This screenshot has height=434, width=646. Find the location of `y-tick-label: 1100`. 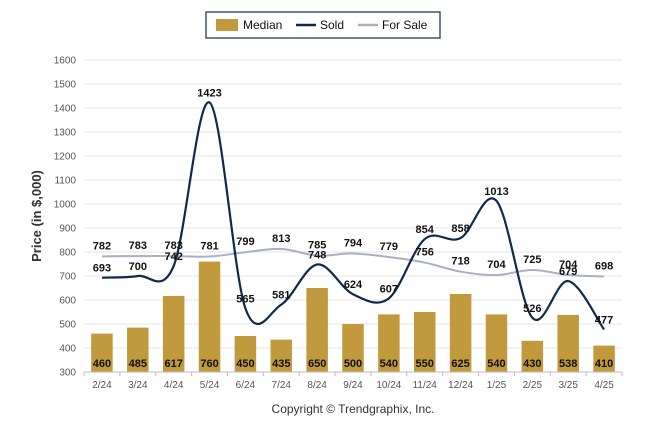

y-tick-label: 1100 is located at coordinates (65, 181).